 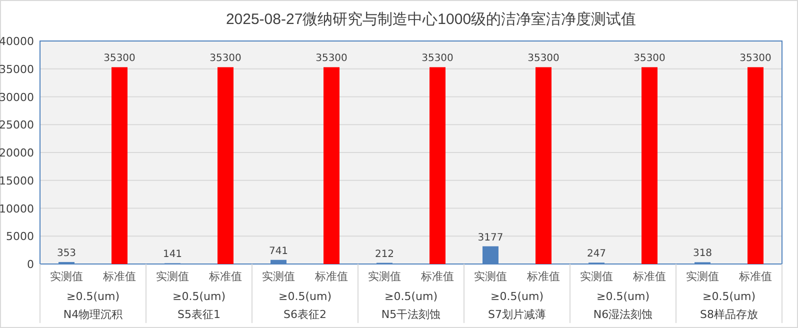 I want to click on y-tick-label: 35000, so click(x=17, y=69).